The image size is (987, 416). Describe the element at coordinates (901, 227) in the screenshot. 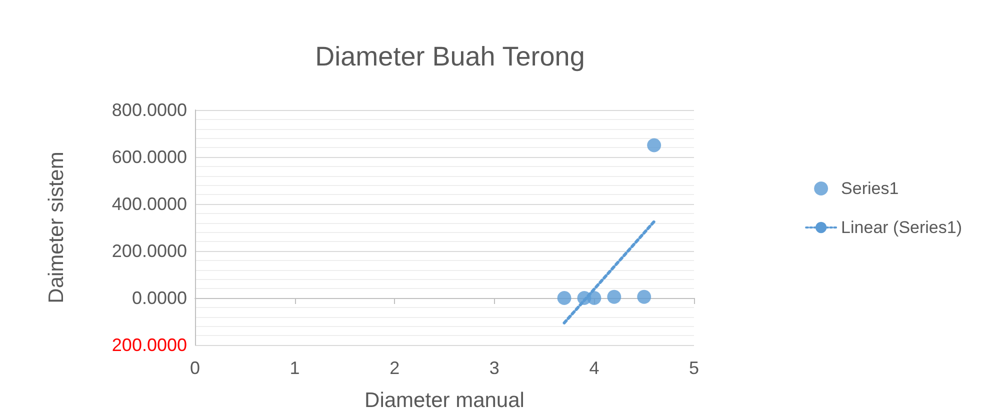

I see `legend-label: Linear (Series1)` at that location.